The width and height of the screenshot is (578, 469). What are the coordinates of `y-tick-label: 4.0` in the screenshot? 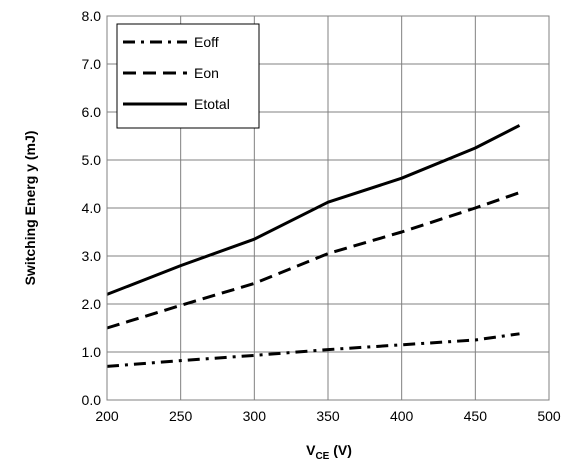 It's located at (92, 208).